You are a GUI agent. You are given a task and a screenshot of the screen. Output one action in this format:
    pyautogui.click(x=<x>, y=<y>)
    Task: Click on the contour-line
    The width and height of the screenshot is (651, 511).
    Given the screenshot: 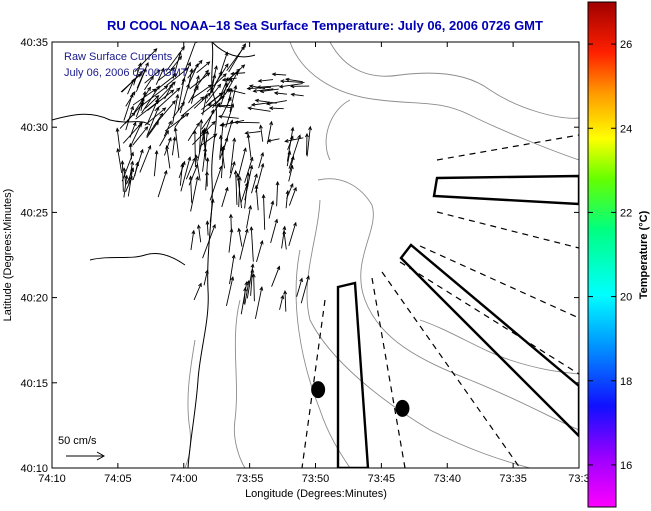 What is the action you would take?
    pyautogui.click(x=338, y=130)
    